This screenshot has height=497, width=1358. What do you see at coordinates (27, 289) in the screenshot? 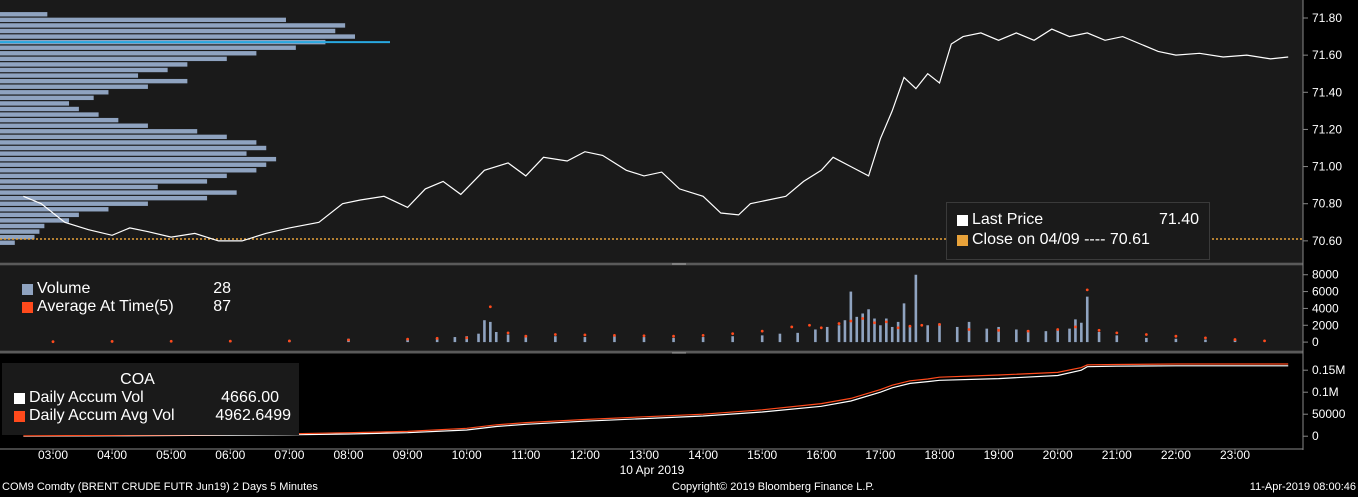
I see `volume-swatch` at bounding box center [27, 289].